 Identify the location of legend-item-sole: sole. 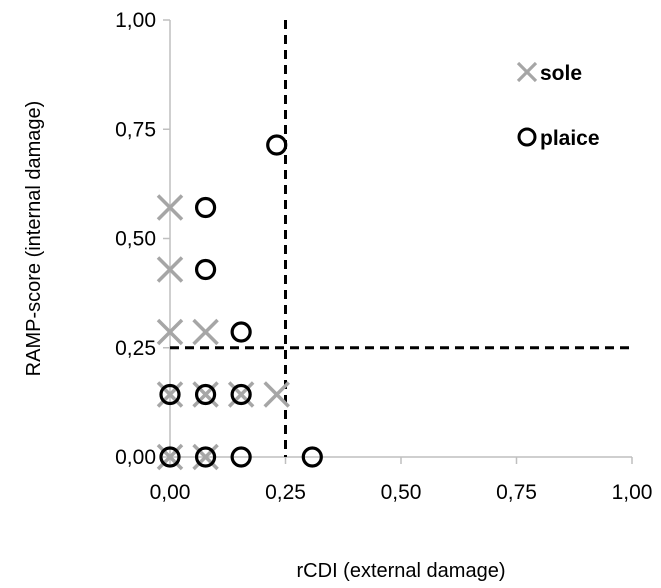
(549, 73).